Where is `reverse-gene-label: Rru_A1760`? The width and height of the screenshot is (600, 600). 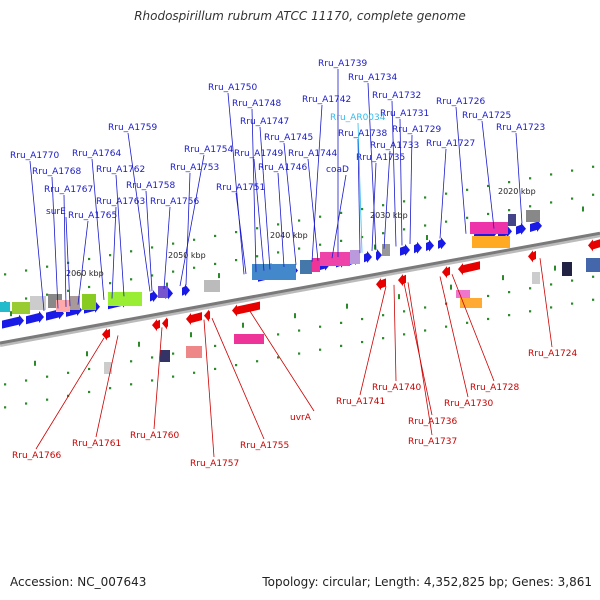 reverse-gene-label: Rru_A1760 is located at coordinates (154, 436).